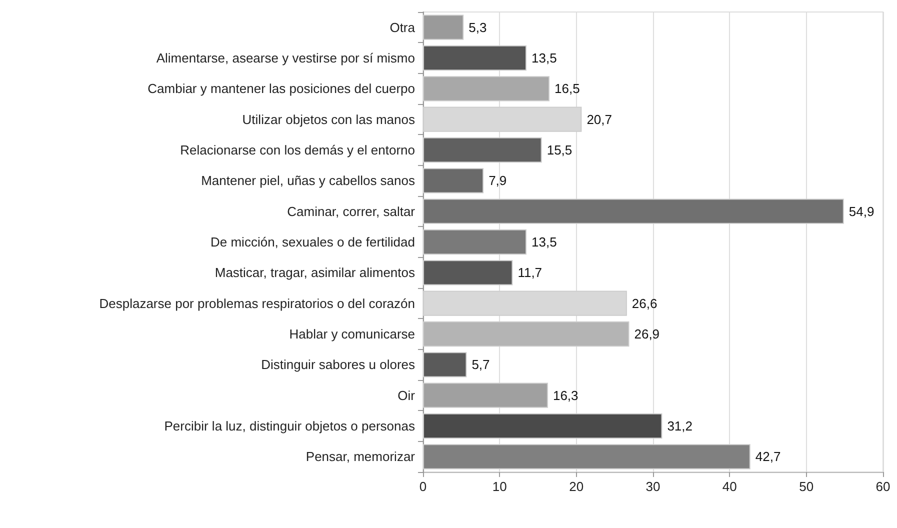 The image size is (897, 528). Describe the element at coordinates (499, 486) in the screenshot. I see `x-tick-label: 10` at that location.